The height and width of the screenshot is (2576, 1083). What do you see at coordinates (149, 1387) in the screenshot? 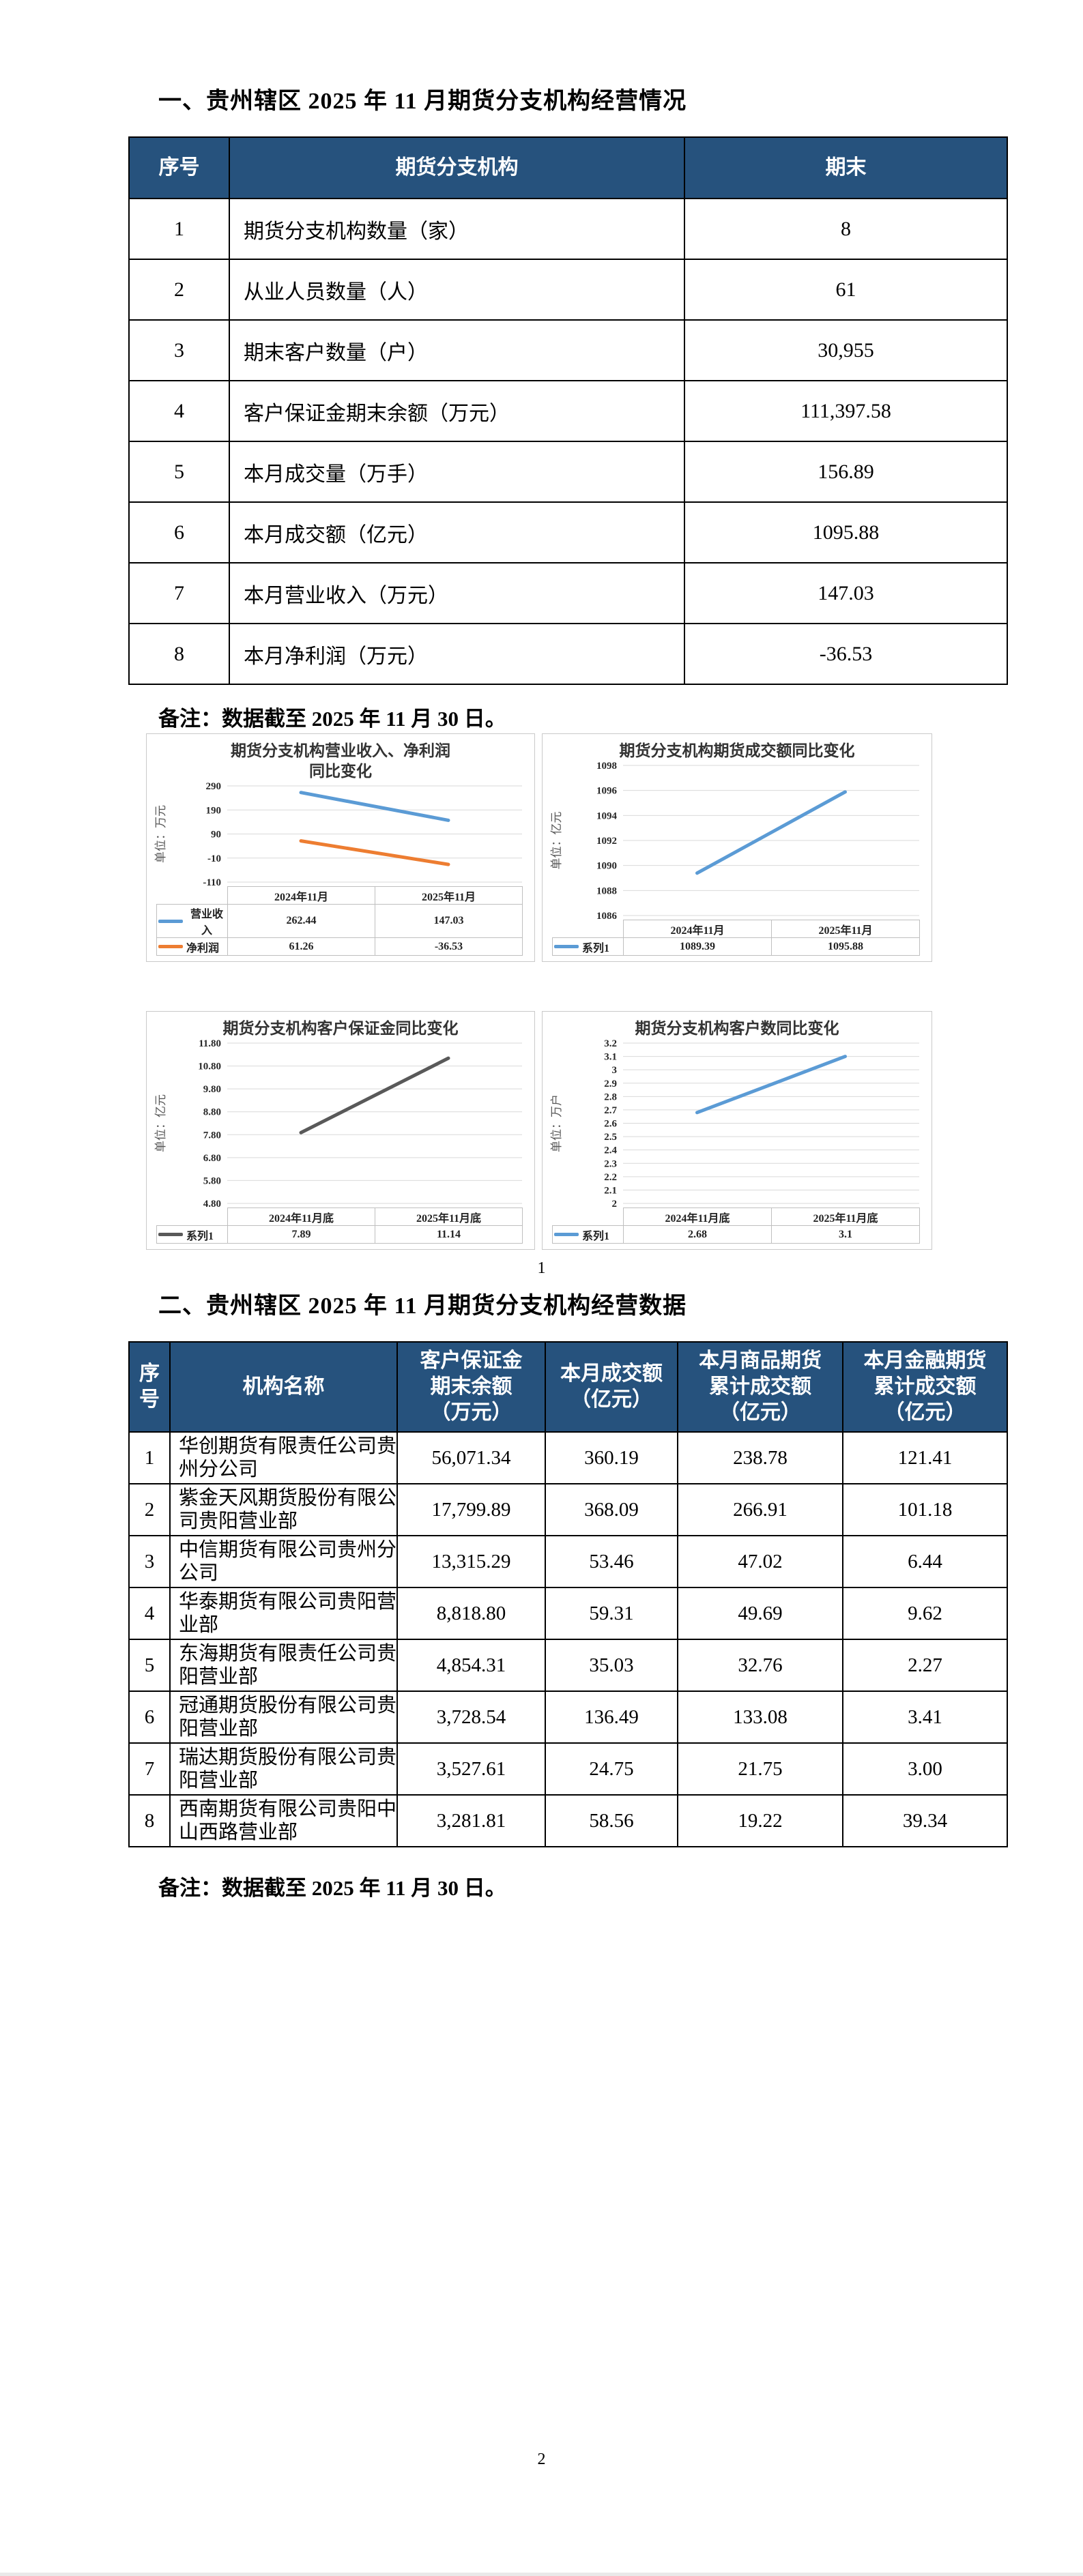
I see `detail-col-header-index: 序 号` at bounding box center [149, 1387].